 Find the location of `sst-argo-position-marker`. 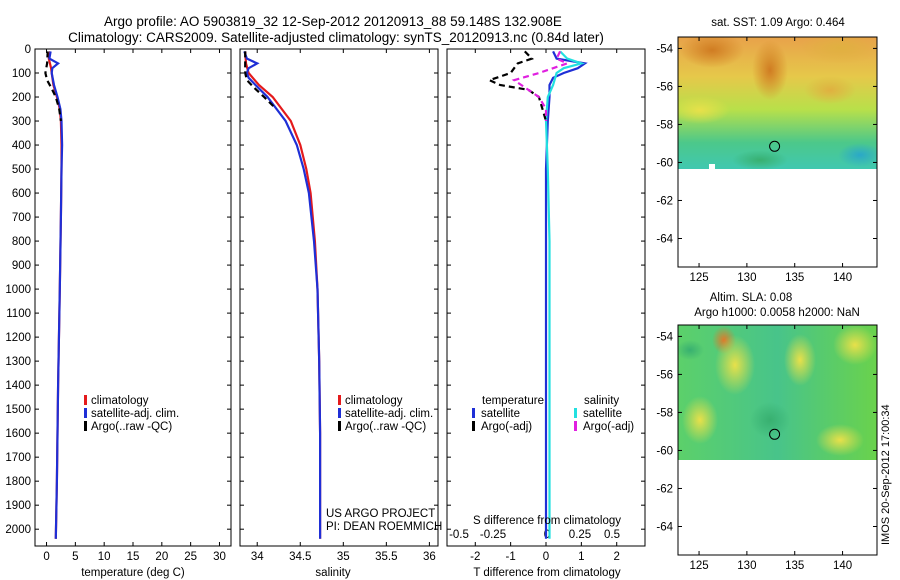

sst-argo-position-marker is located at coordinates (775, 146).